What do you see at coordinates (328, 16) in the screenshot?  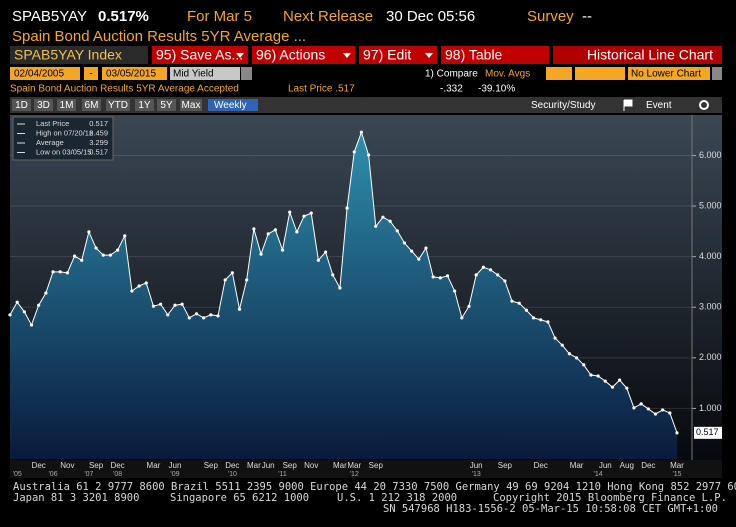 I see `next-release-label: Next Release` at bounding box center [328, 16].